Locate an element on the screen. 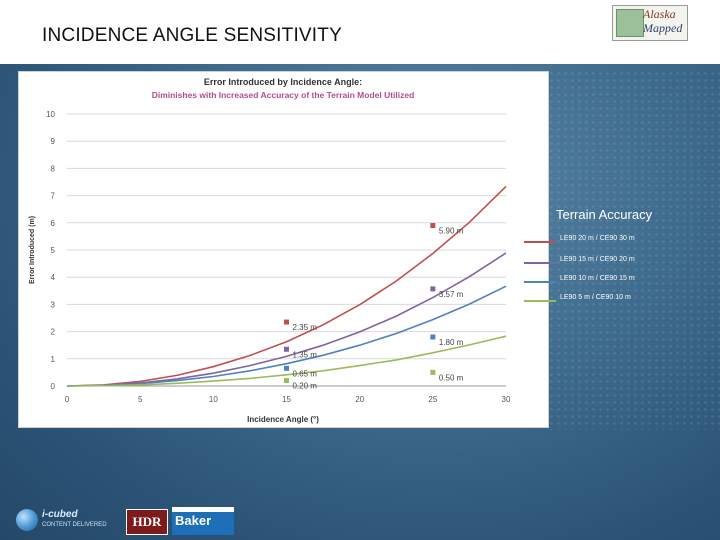 This screenshot has width=720, height=540. data-label: 2.35 m is located at coordinates (305, 327).